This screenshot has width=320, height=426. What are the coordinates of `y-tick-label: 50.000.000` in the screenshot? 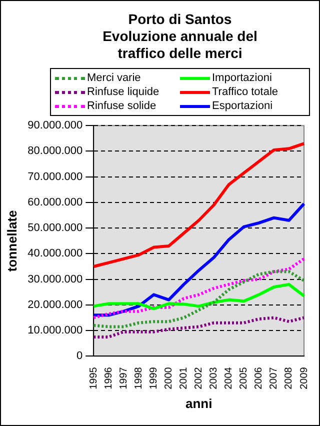 It's located at (55, 228).